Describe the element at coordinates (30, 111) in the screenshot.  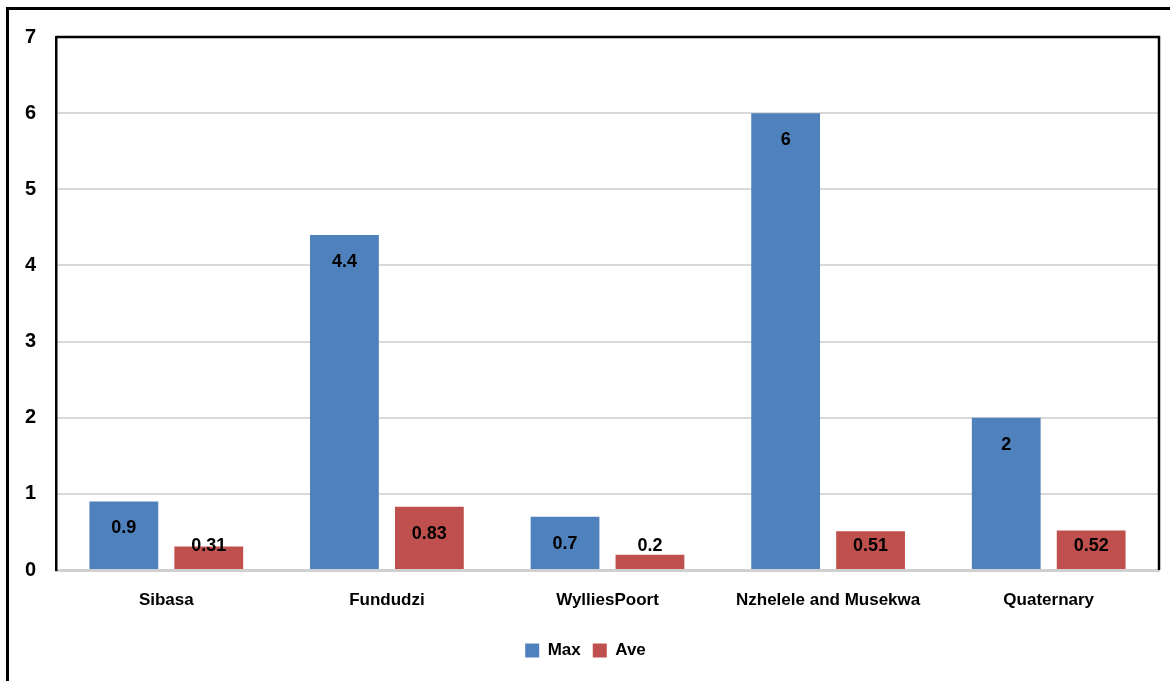
I see `y-tick-label: 6` at that location.